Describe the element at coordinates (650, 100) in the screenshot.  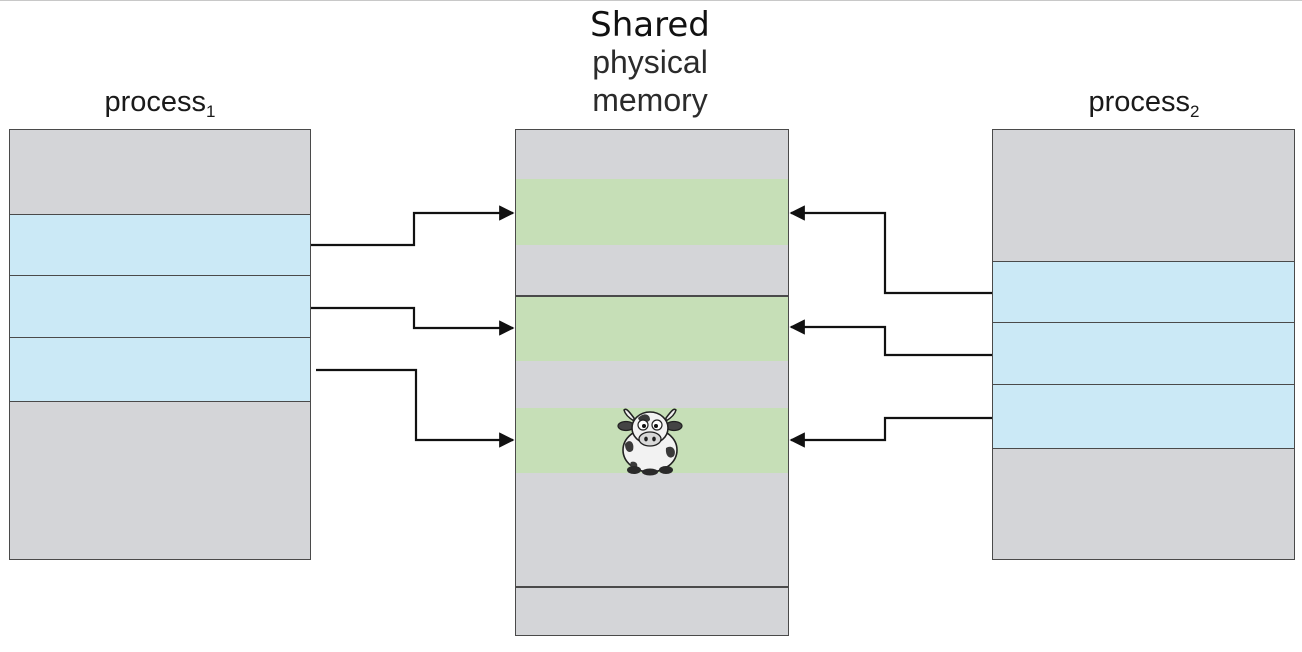
I see `memory-title-line3: memory` at that location.